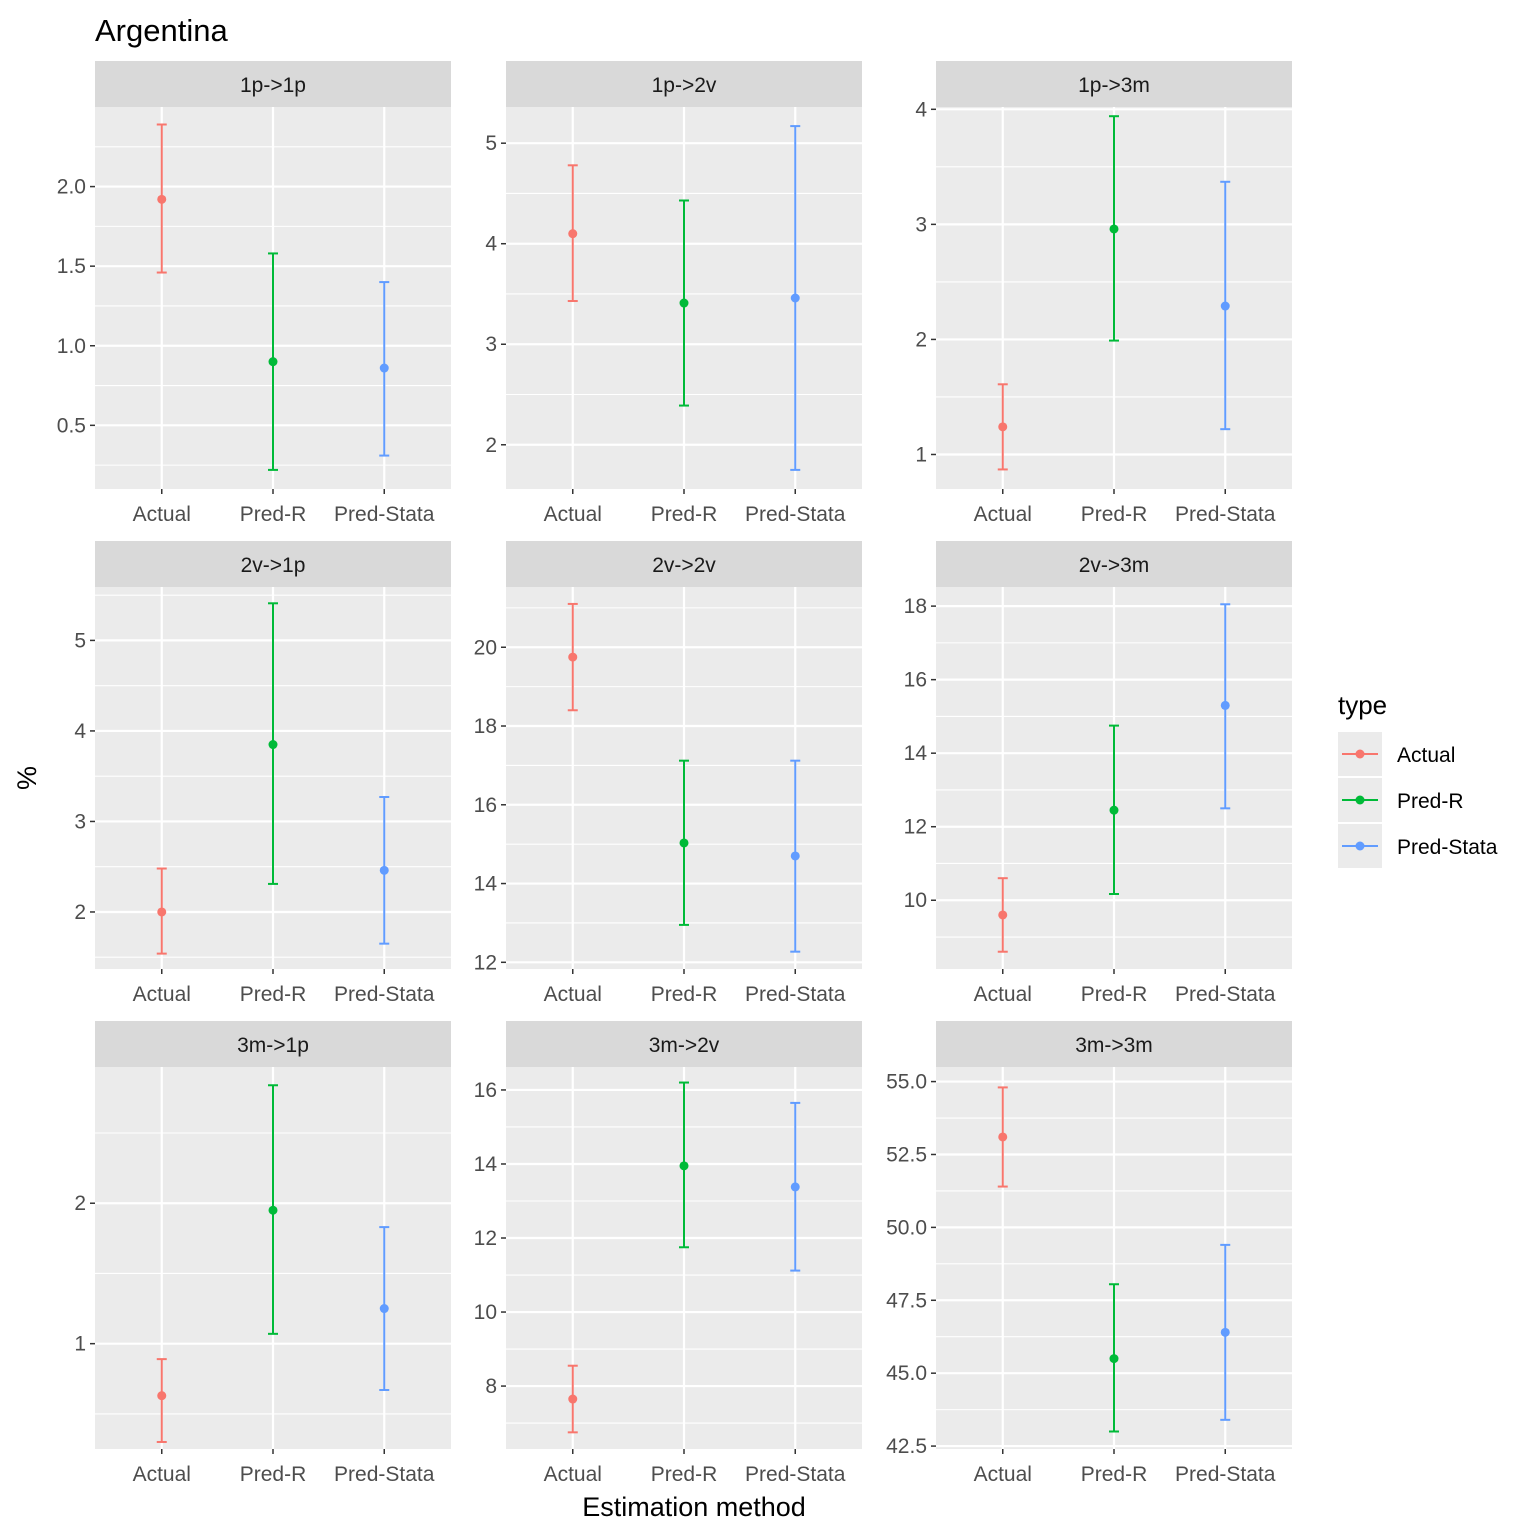 The width and height of the screenshot is (1536, 1536). What do you see at coordinates (1098, 773) in the screenshot?
I see `panel-2v-to-3m: 2v->3m 10 12 14 16 18 Actual Pred-R Pred-Stata` at bounding box center [1098, 773].